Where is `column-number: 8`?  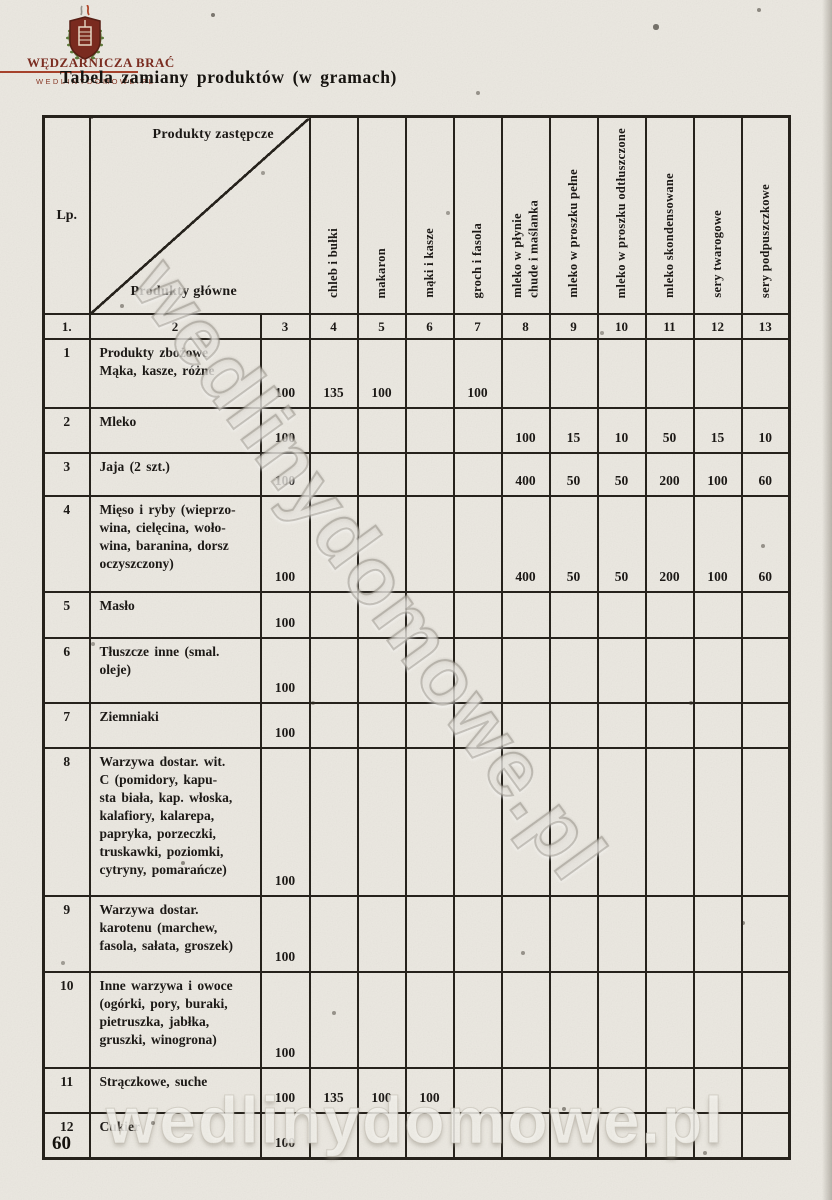 column-number: 8 is located at coordinates (525, 326).